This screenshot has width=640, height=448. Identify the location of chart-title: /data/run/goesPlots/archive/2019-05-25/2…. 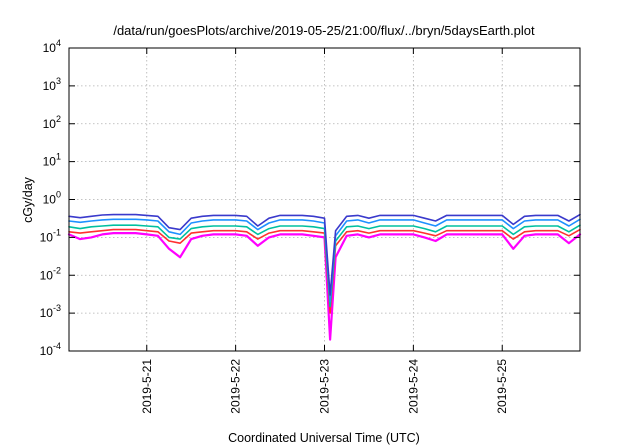
(324, 30).